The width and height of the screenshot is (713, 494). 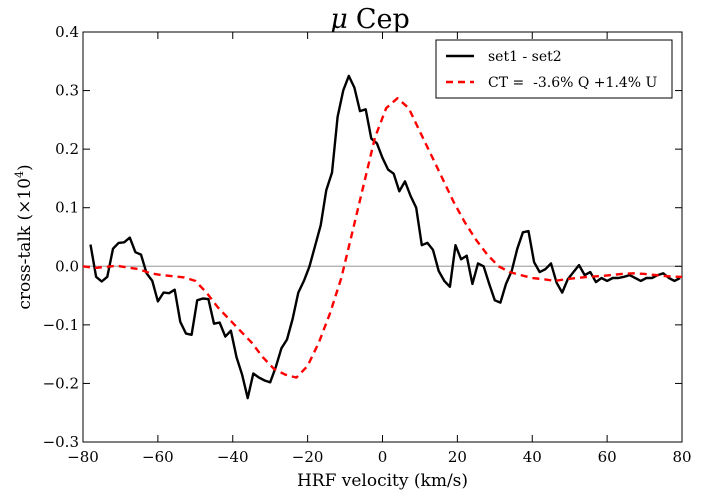 I want to click on x-tick-label: −40, so click(x=233, y=457).